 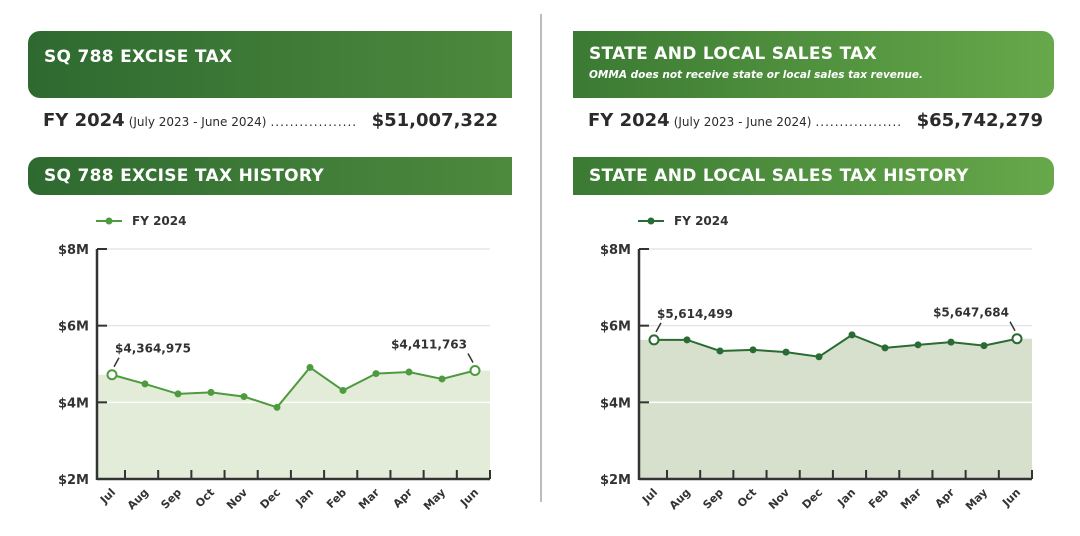 I want to click on sales-history-header: STATE AND LOCAL SALES TAX HISTORY, so click(x=813, y=176).